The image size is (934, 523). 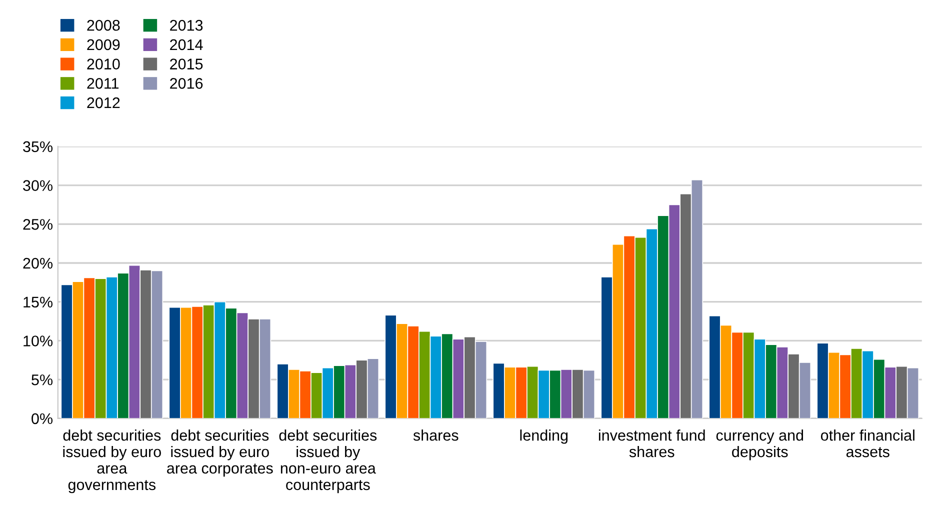 I want to click on legend-label: 2015, so click(x=186, y=64).